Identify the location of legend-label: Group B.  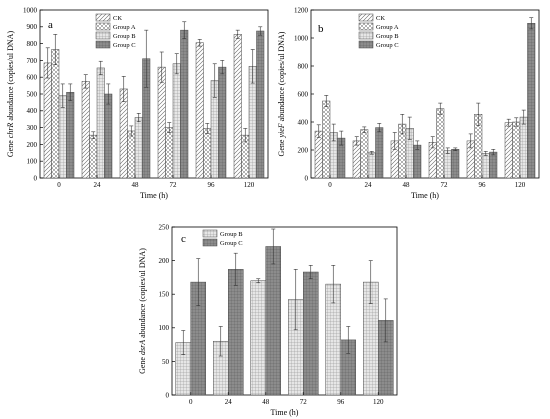
(387, 36).